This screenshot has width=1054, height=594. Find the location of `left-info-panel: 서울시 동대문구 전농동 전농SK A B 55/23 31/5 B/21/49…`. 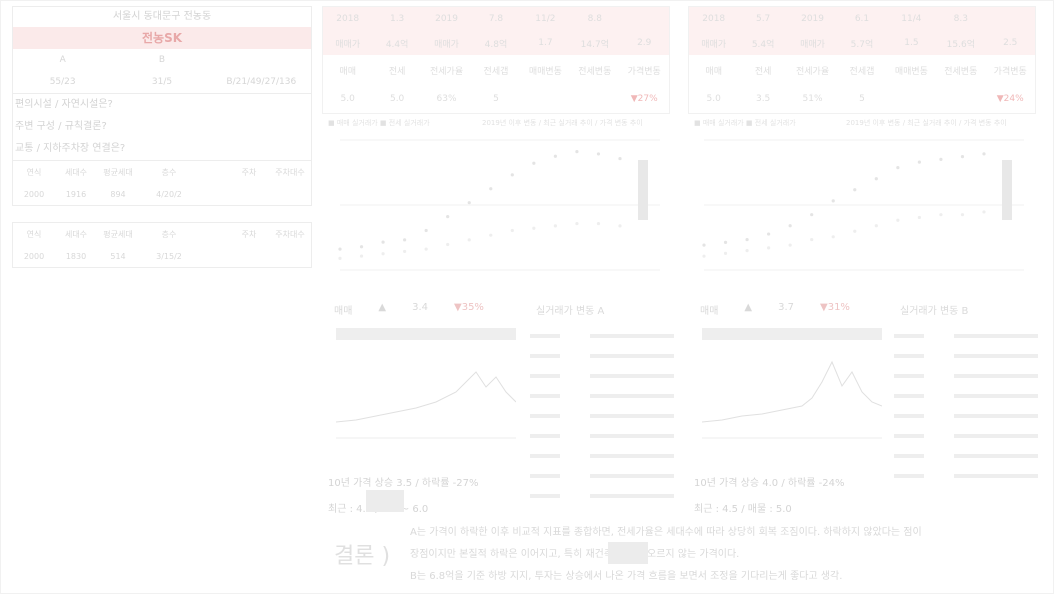

left-info-panel: 서울시 동대문구 전농동 전농SK A B 55/23 31/5 B/21/49… is located at coordinates (162, 137).